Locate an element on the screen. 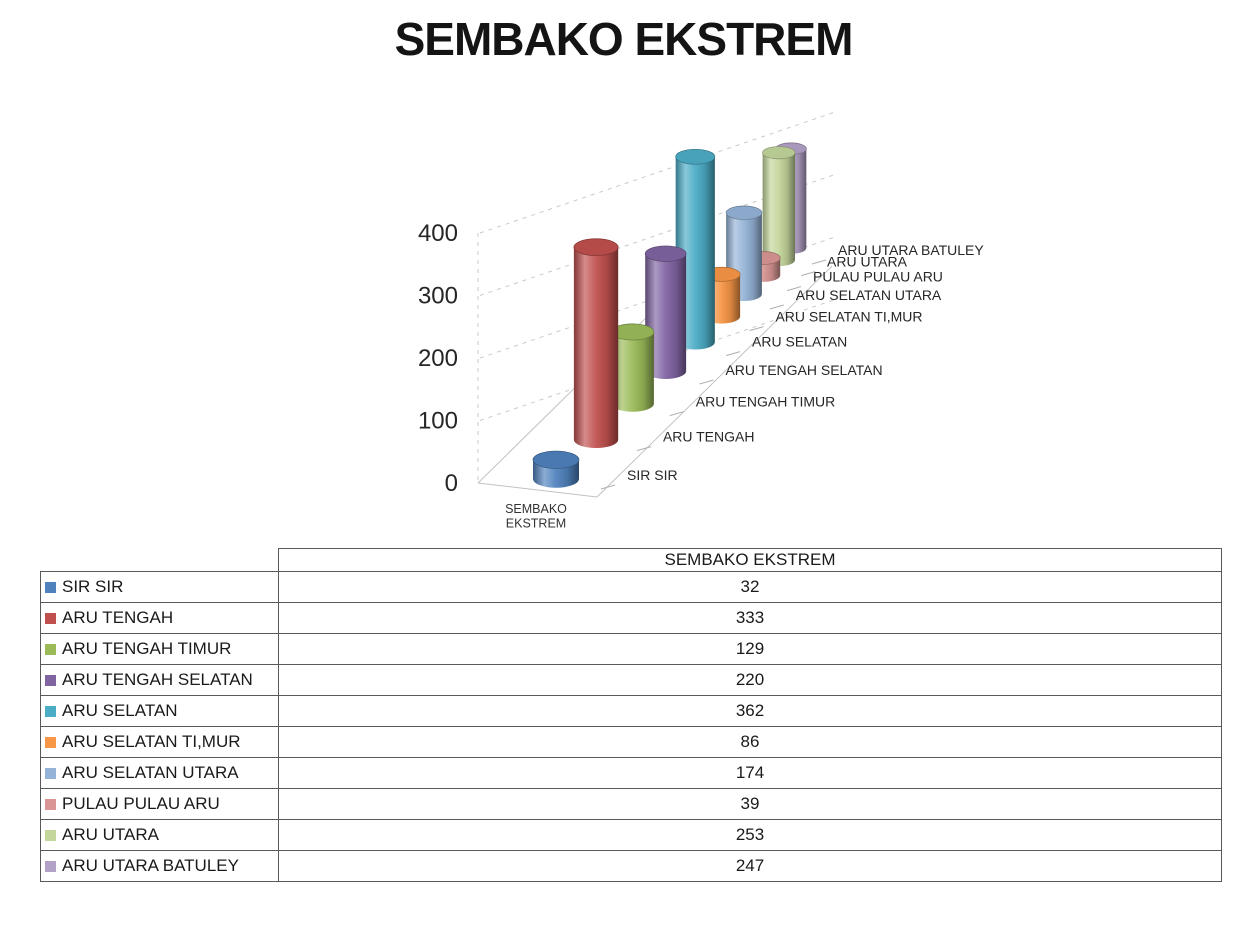 Image resolution: width=1247 pixels, height=945 pixels. value-cell: 220 is located at coordinates (750, 680).